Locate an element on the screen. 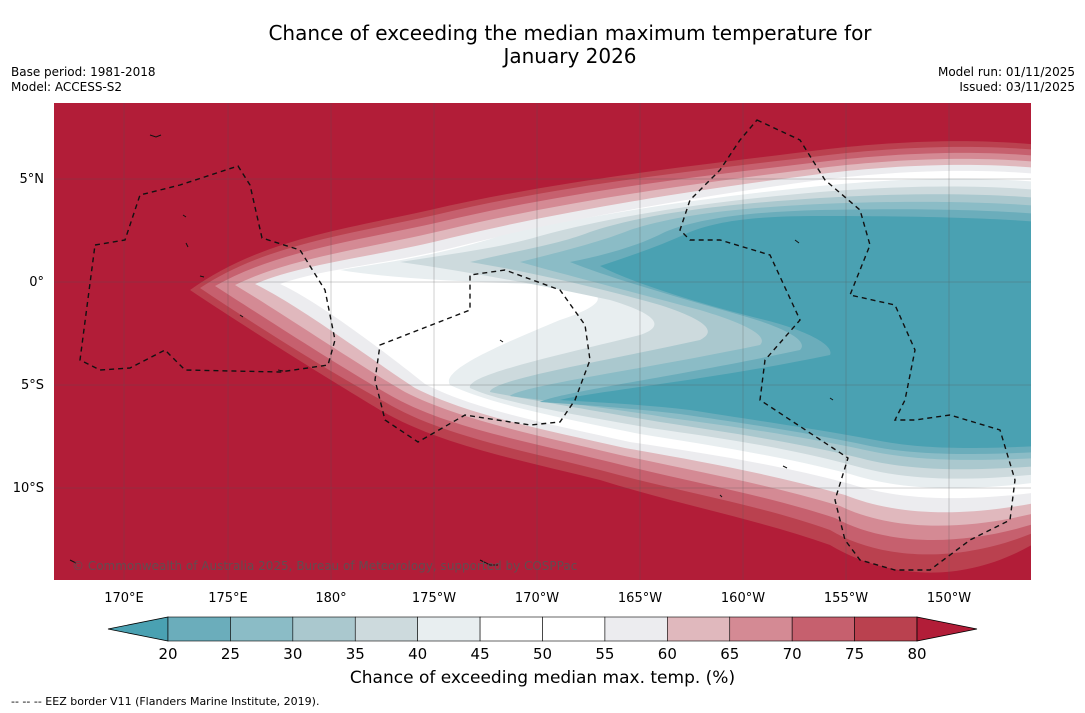 The height and width of the screenshot is (713, 1085). lon-label: 180° is located at coordinates (330, 598).